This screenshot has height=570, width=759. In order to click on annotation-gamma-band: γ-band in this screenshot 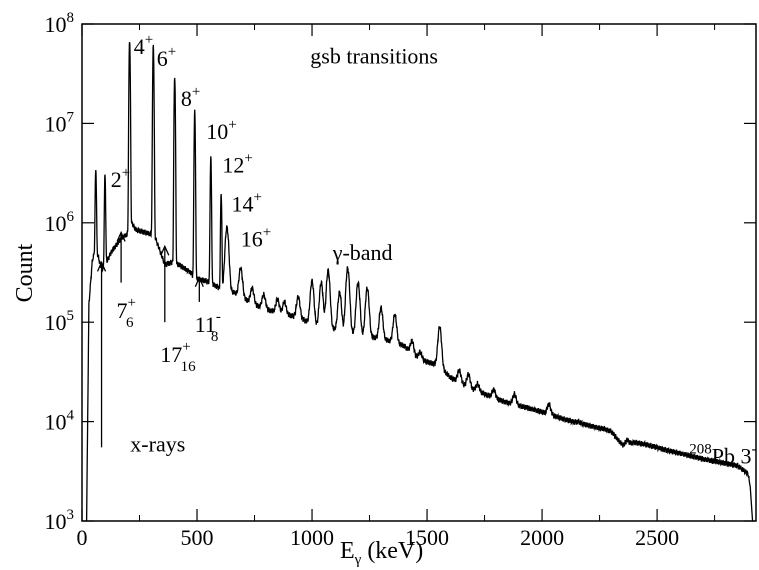, I will do `click(362, 252)`.